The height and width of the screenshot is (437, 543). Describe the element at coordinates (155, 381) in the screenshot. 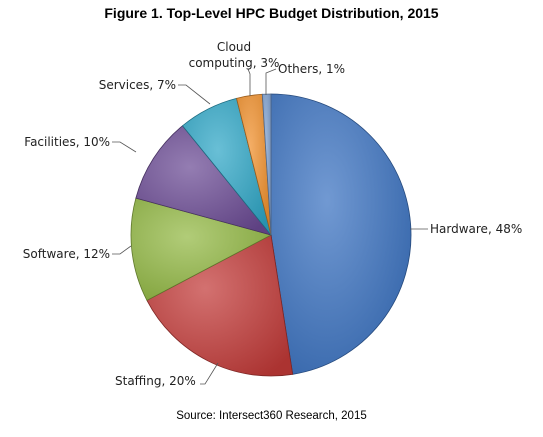

I see `slice-label: Staffing, 20%` at that location.